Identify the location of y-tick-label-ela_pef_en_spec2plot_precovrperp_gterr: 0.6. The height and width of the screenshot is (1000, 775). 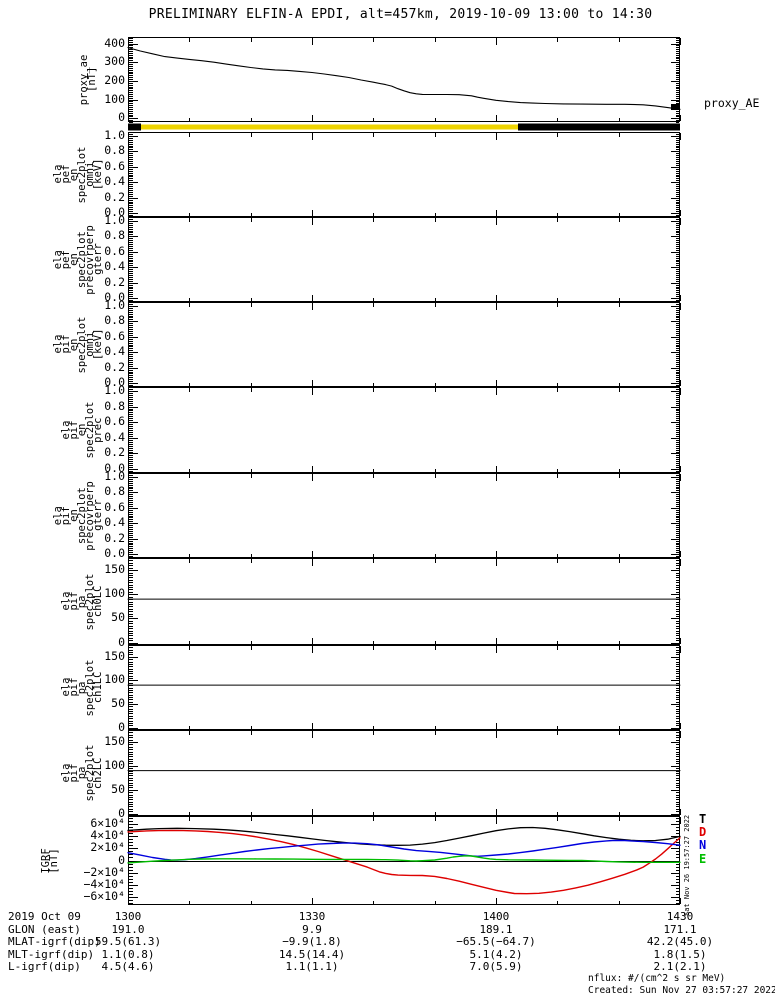
(114, 251).